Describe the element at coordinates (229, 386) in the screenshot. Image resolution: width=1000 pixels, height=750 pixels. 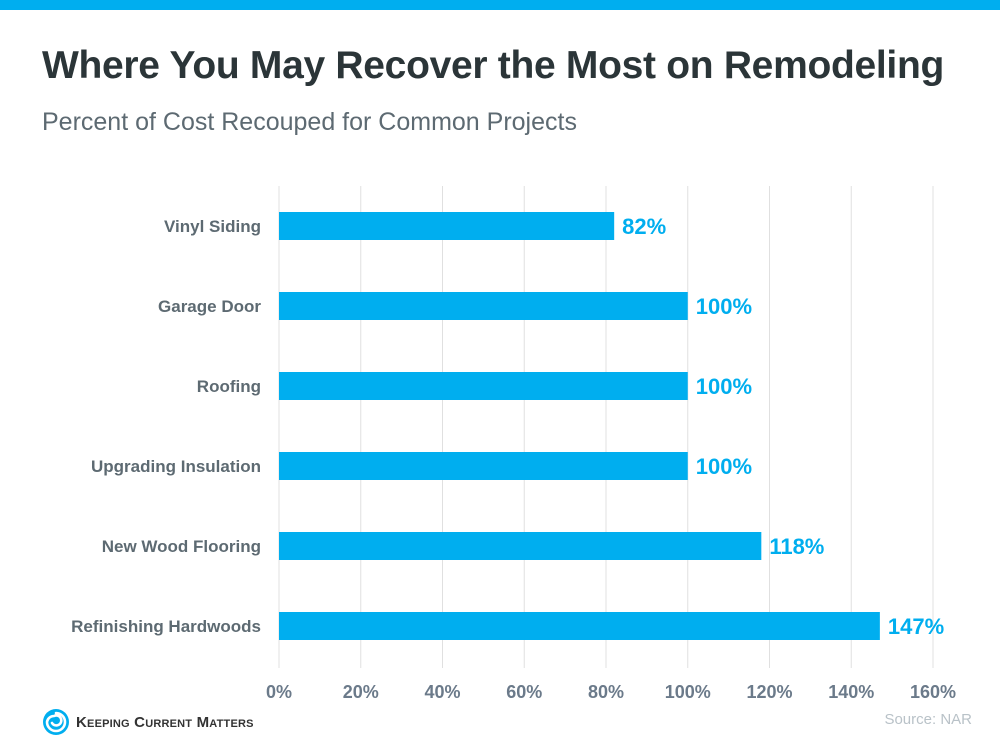
I see `category-label: Roofing` at that location.